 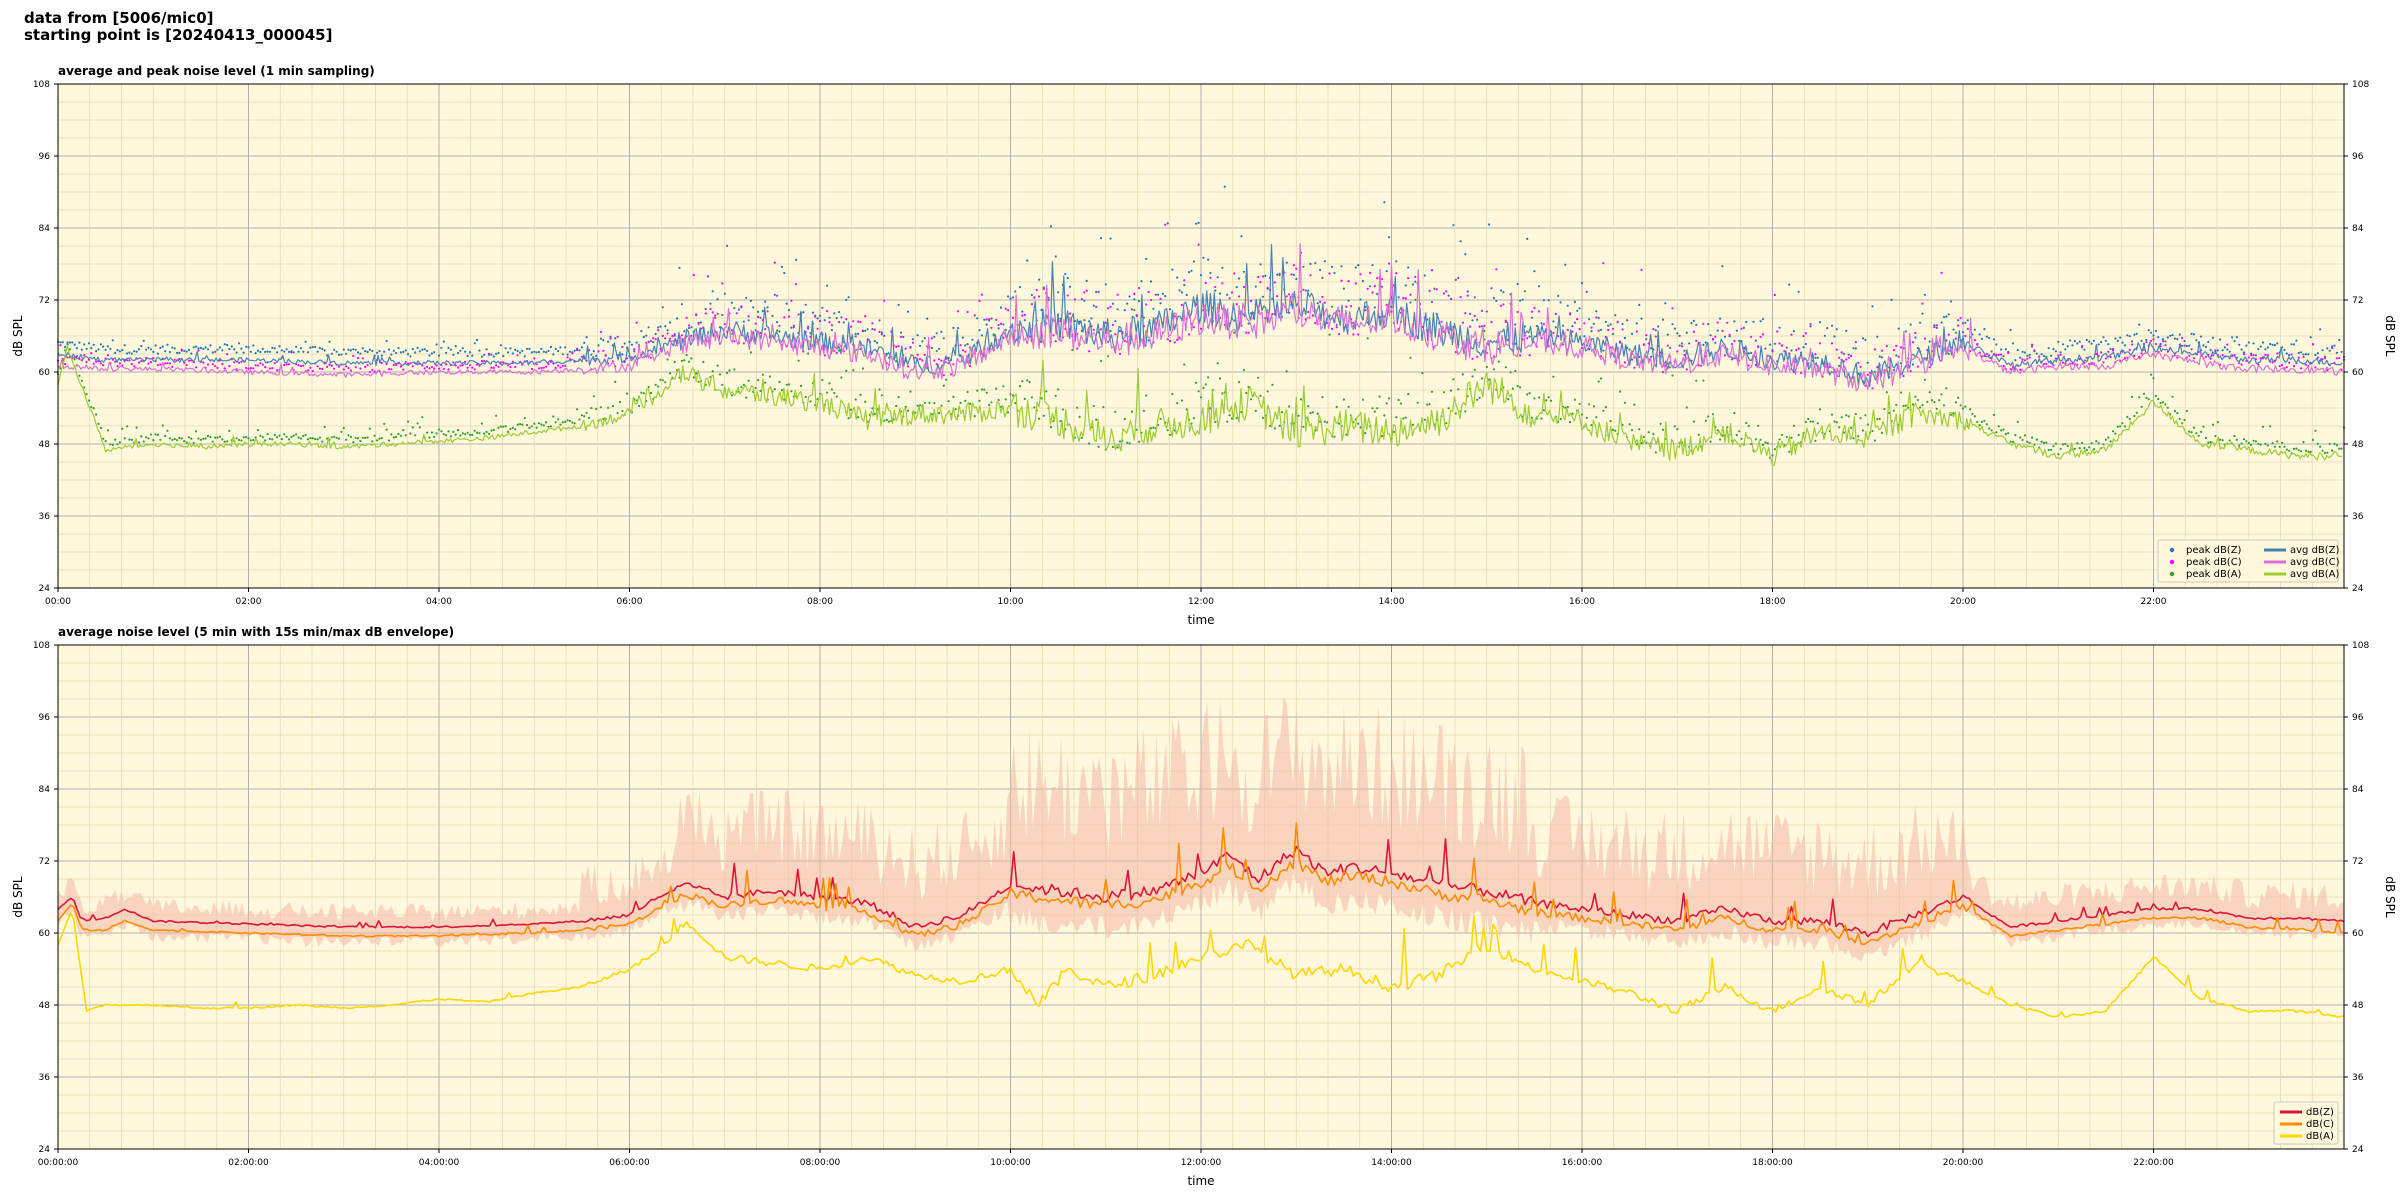 What do you see at coordinates (2320, 1124) in the screenshot?
I see `legend-label: dB(C)` at bounding box center [2320, 1124].